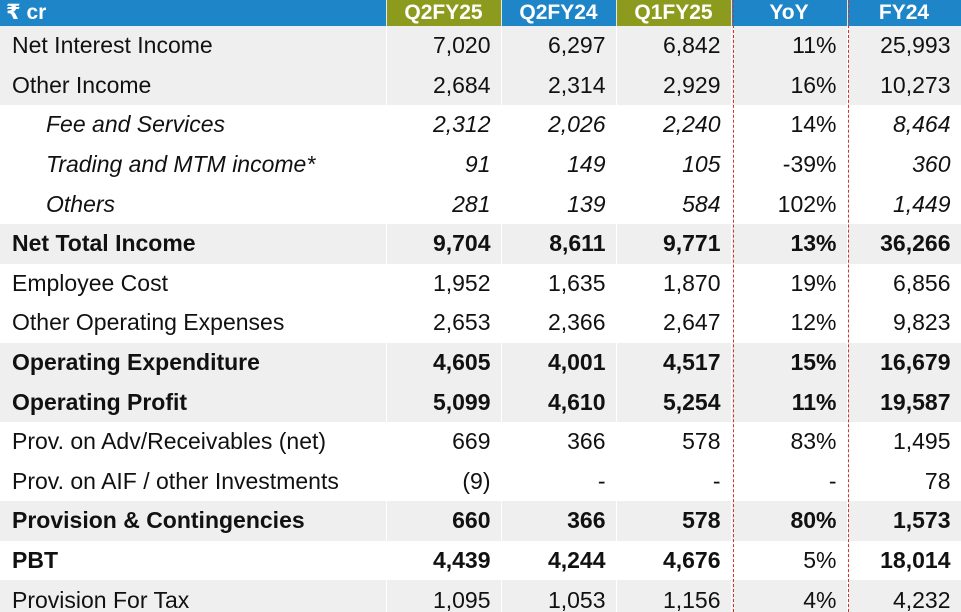 The height and width of the screenshot is (612, 961). What do you see at coordinates (674, 560) in the screenshot?
I see `cell-q1fy25: 4,676` at bounding box center [674, 560].